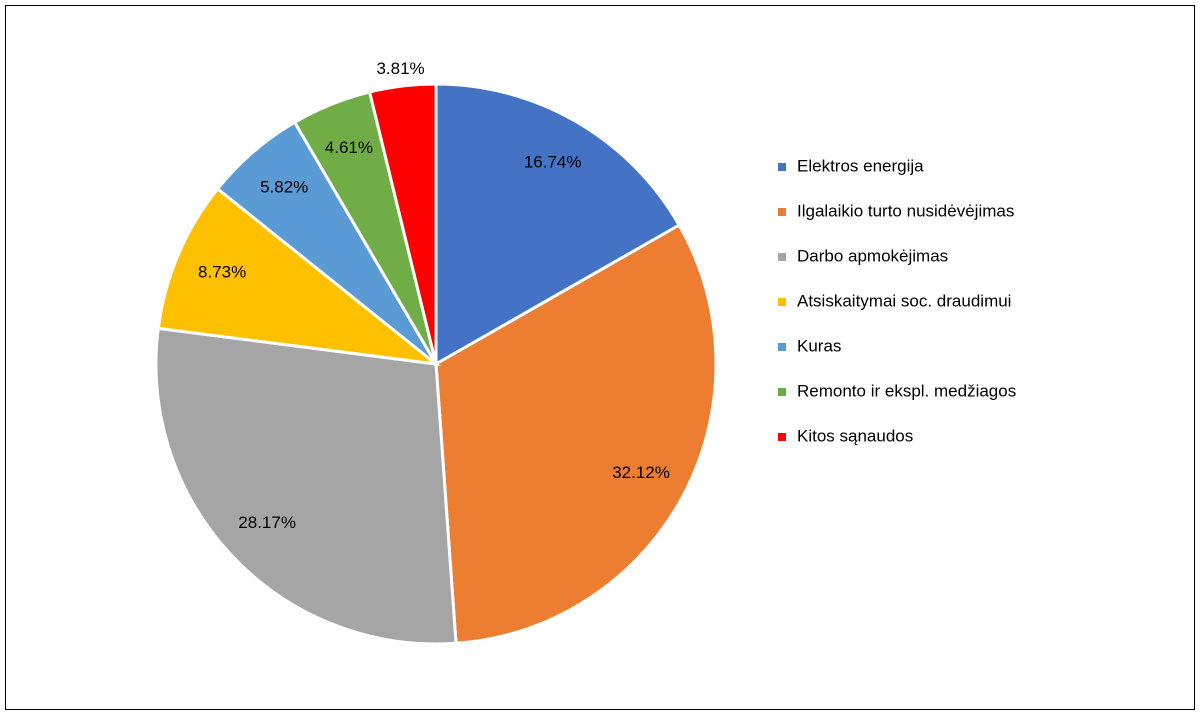  What do you see at coordinates (553, 161) in the screenshot?
I see `data-label: 16.74%` at bounding box center [553, 161].